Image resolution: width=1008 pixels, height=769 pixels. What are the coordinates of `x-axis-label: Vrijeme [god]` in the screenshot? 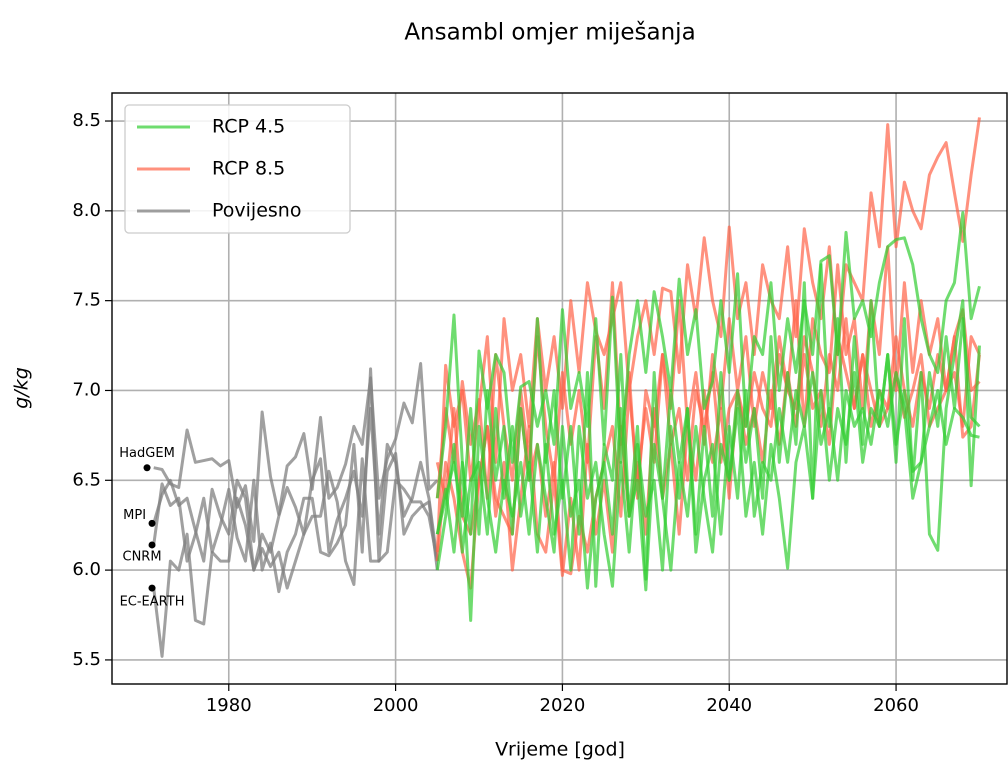 It's located at (560, 750).